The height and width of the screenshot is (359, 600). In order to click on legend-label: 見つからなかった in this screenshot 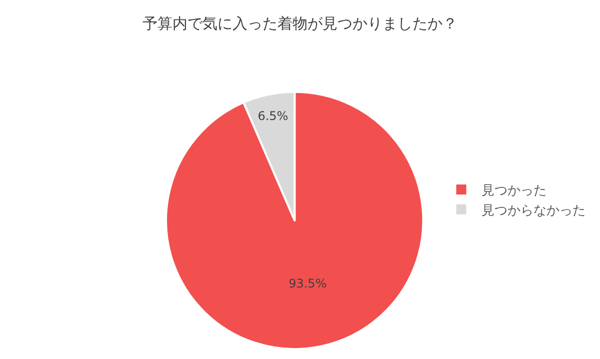, I will do `click(533, 210)`.